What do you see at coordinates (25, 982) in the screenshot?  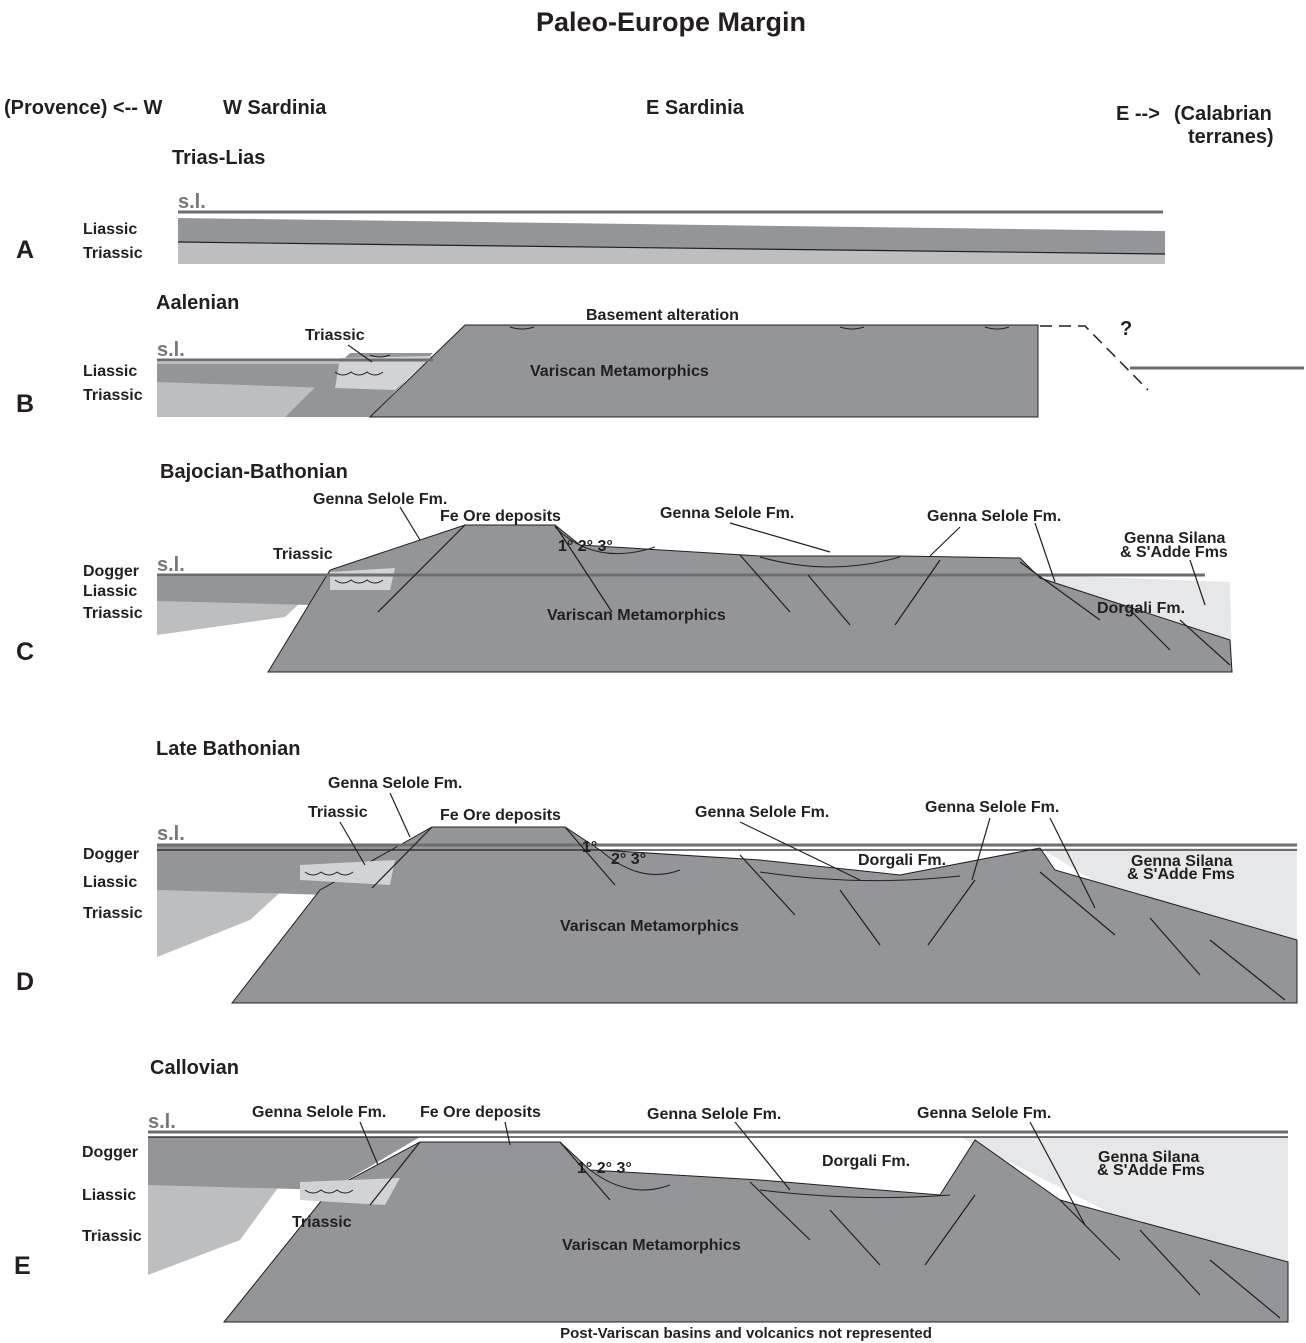 I see `panel-letter: D` at bounding box center [25, 982].